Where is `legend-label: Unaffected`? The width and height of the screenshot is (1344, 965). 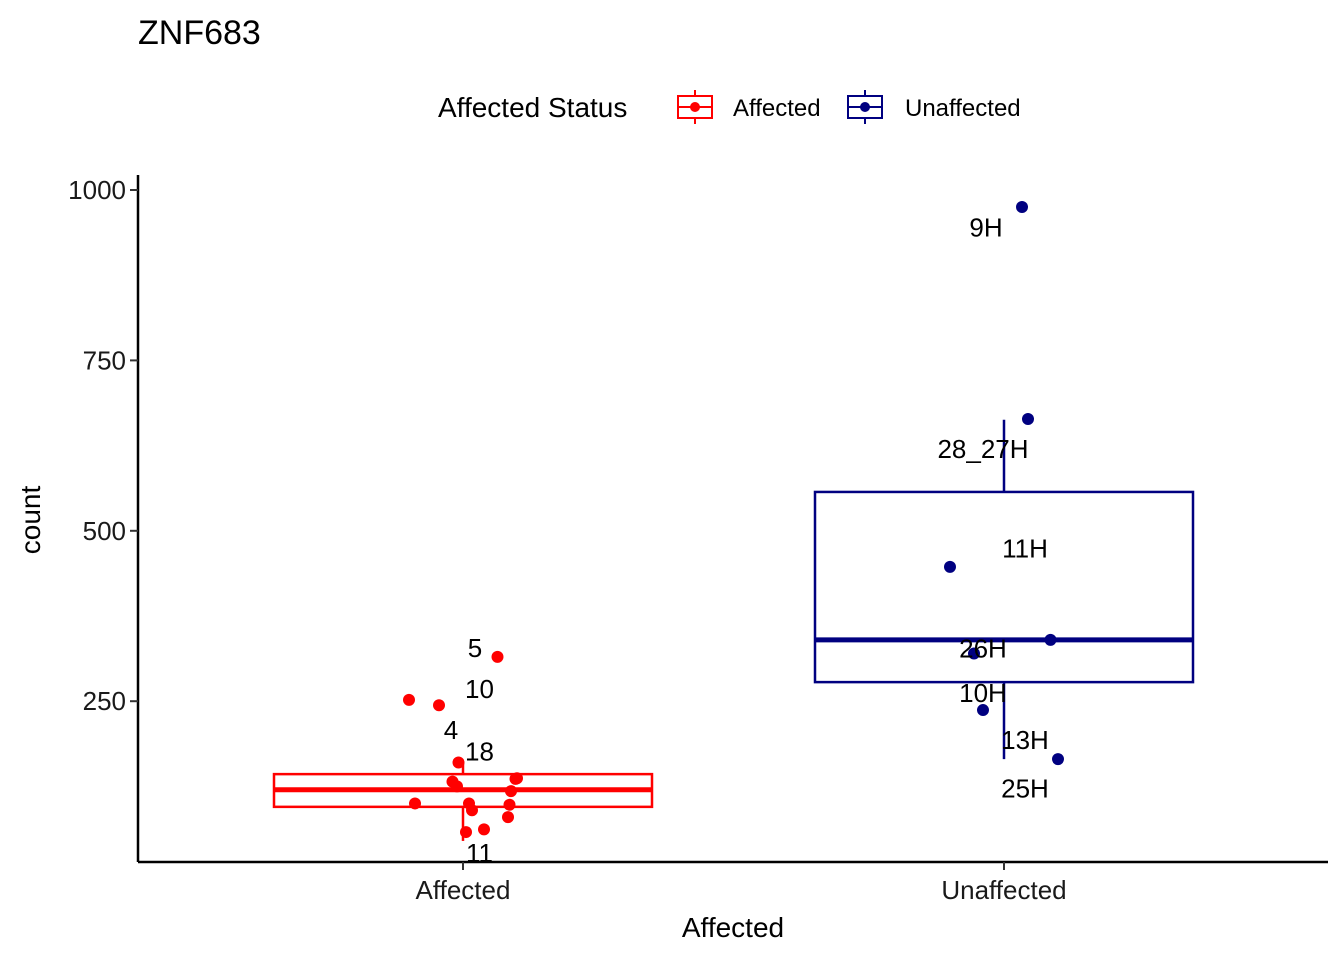
legend-label: Unaffected is located at coordinates (963, 108).